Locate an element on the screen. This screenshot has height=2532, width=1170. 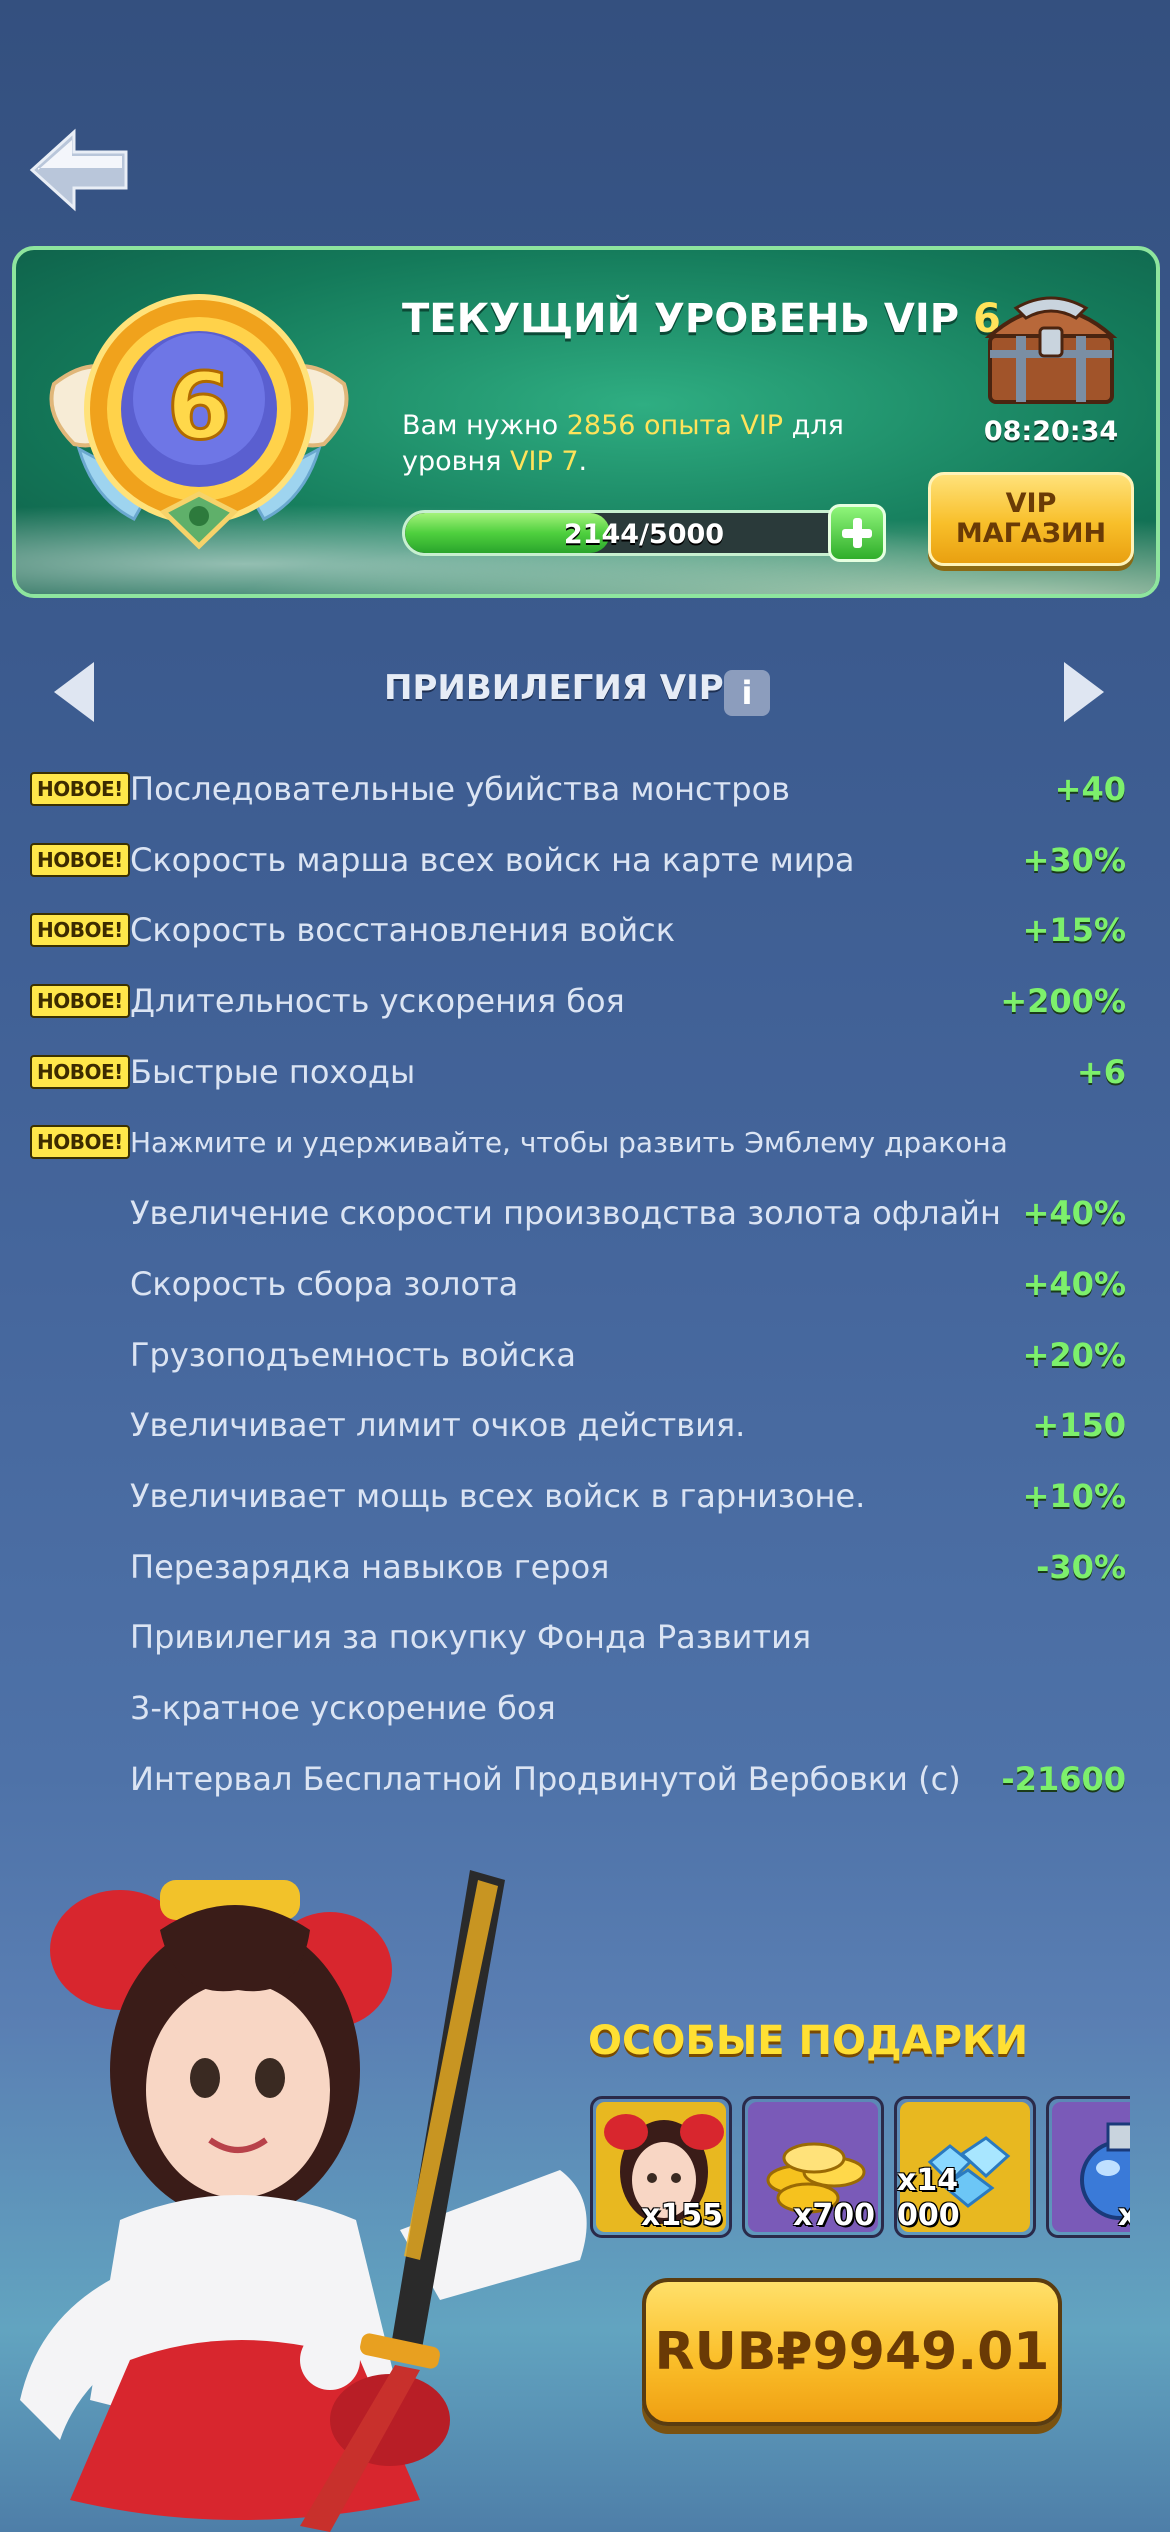
special-gifts-row: x155 x700 x14 000 x10 is located at coordinates (860, 2170).